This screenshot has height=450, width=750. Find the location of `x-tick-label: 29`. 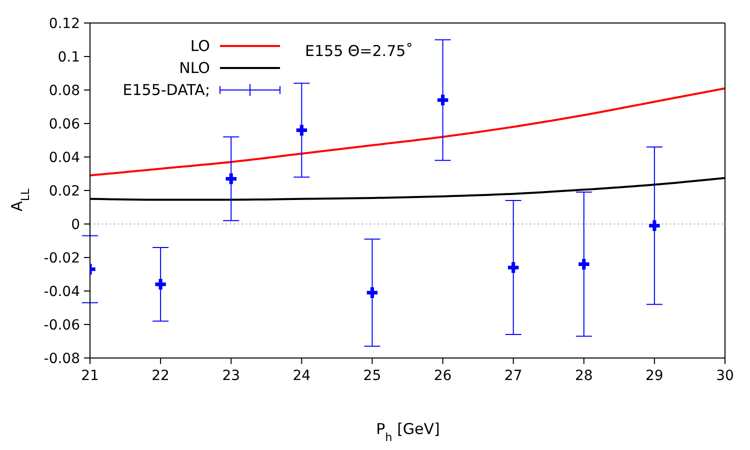

x-tick-label: 29 is located at coordinates (655, 376).